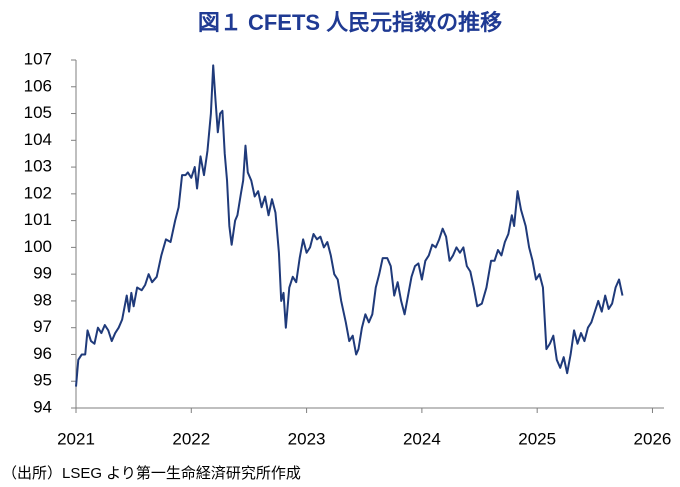  What do you see at coordinates (42, 406) in the screenshot?
I see `y-tick-label: 94` at bounding box center [42, 406].